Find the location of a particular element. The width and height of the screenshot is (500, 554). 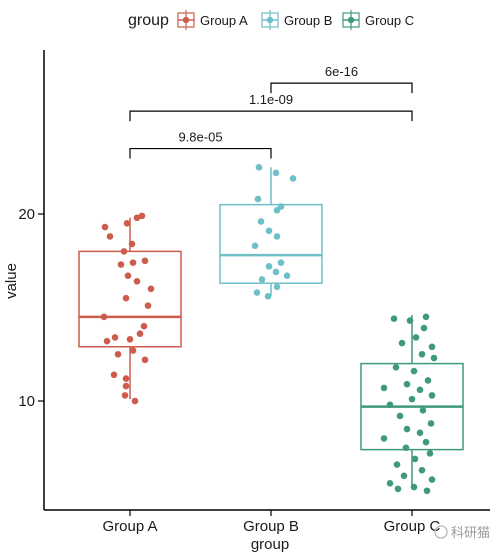

y-axis-title: value is located at coordinates (11, 281).